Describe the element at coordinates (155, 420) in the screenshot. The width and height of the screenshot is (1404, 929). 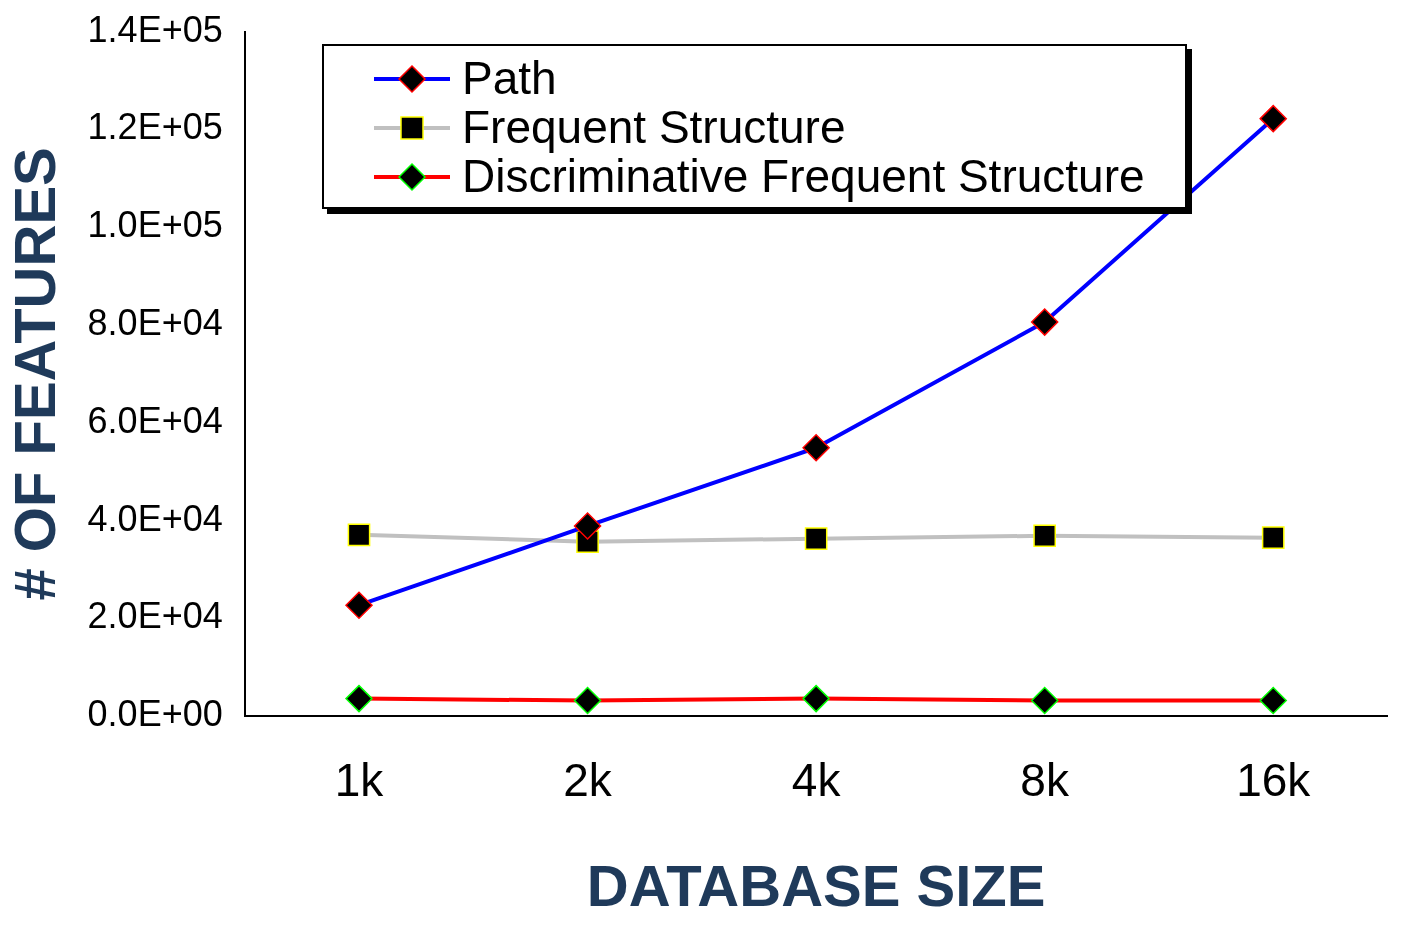
I see `y-tick-label: 6.0E+04` at that location.